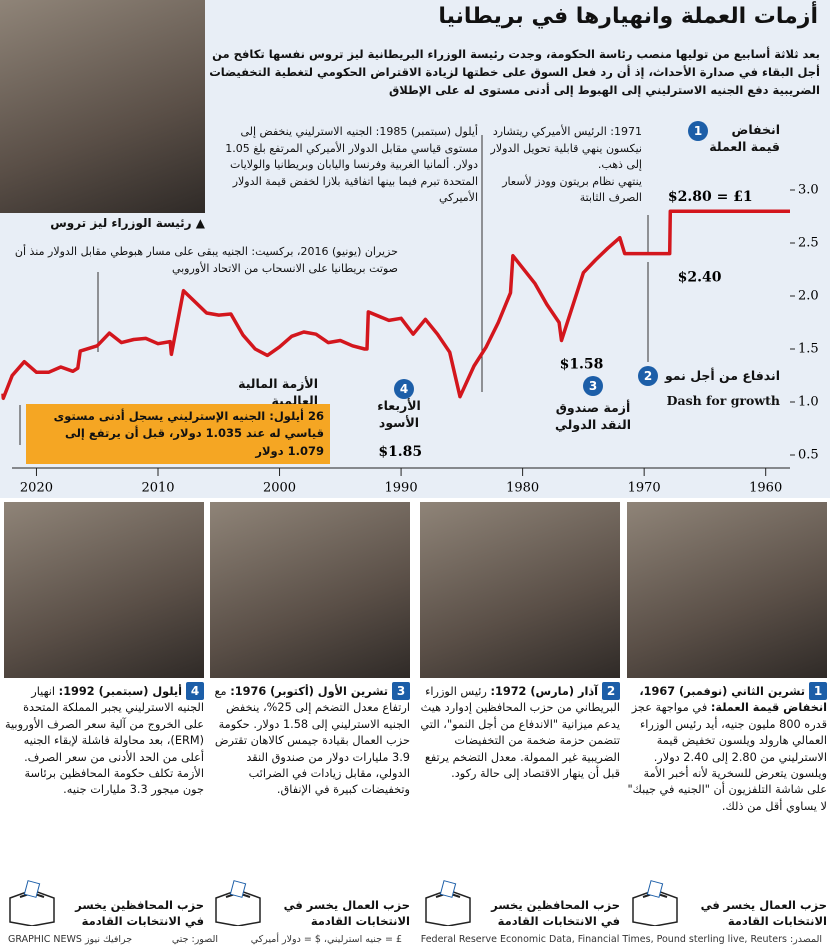  I want to click on units: £ = جنيه استرليني، $ = دولار أميركي, so click(326, 939).